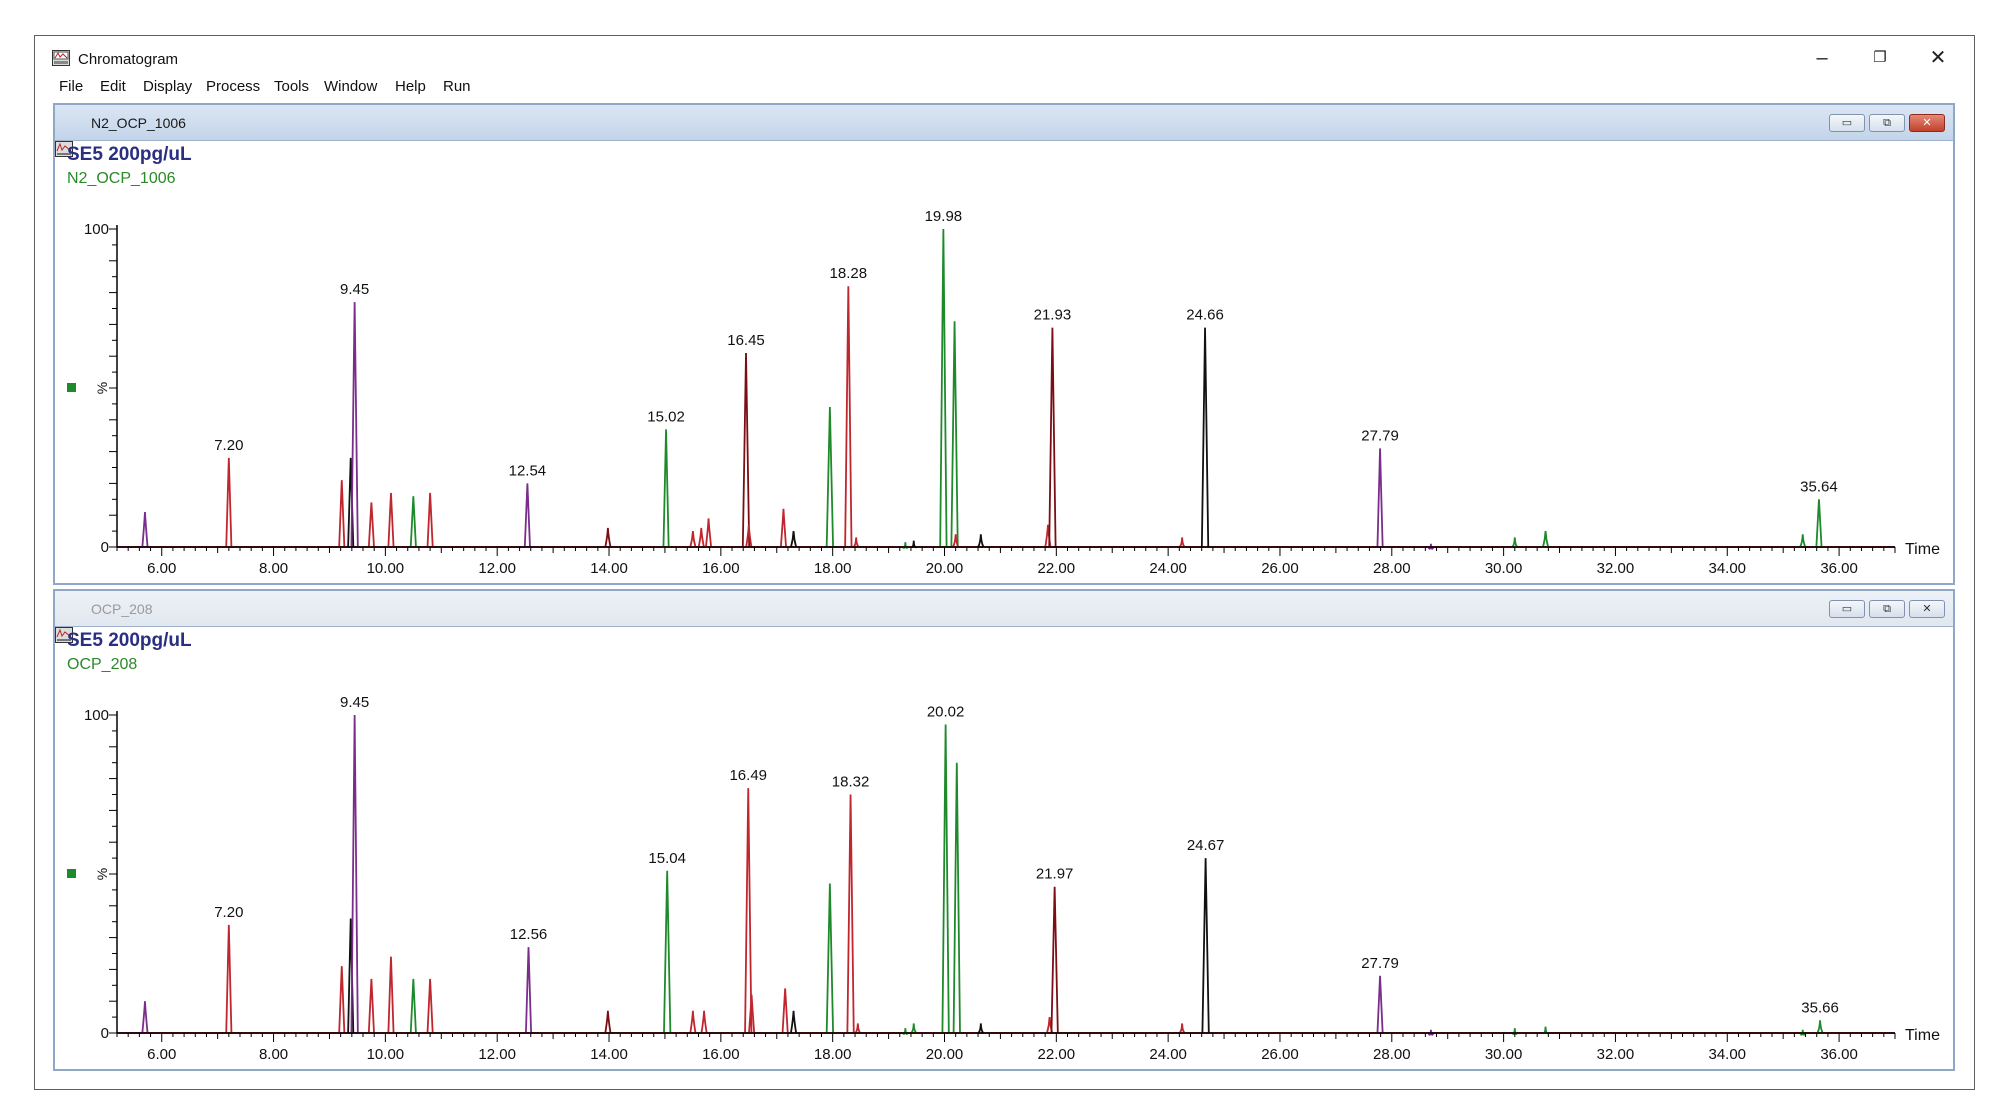  What do you see at coordinates (1822, 58) in the screenshot?
I see `minimize-button: –` at bounding box center [1822, 58].